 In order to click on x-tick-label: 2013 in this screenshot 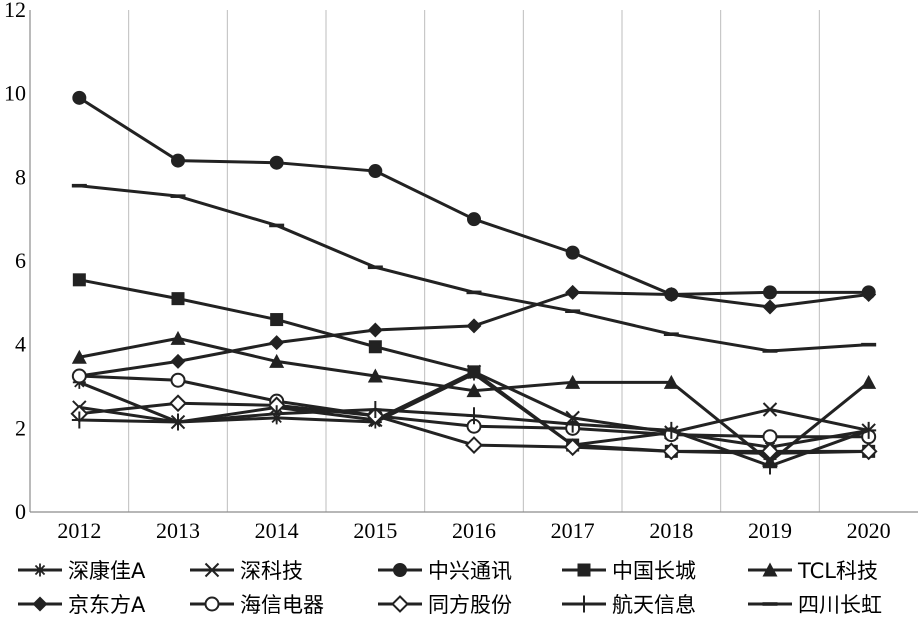, I will do `click(178, 530)`.